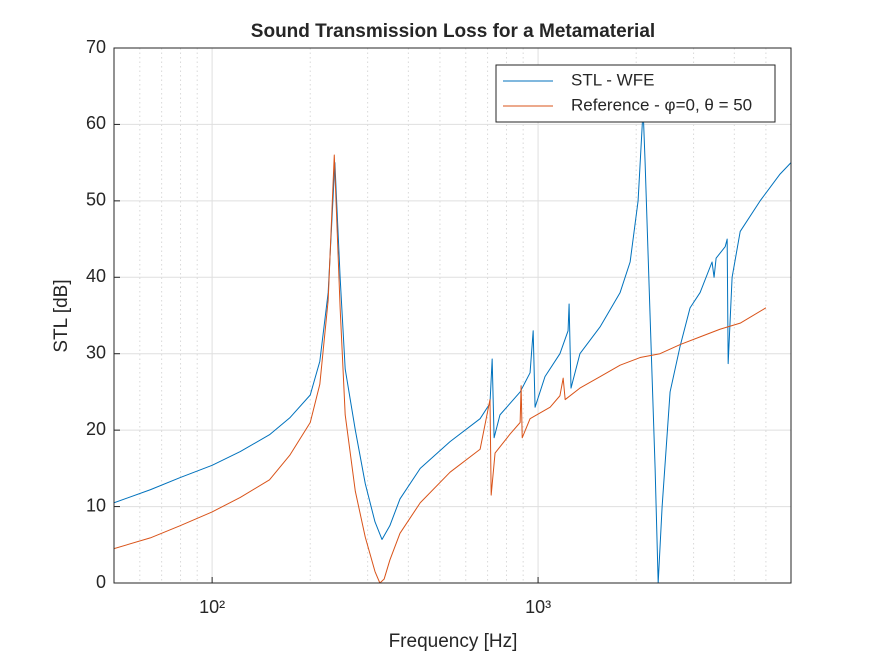  Describe the element at coordinates (453, 641) in the screenshot. I see `x-axis-label: Frequency [Hz]` at that location.